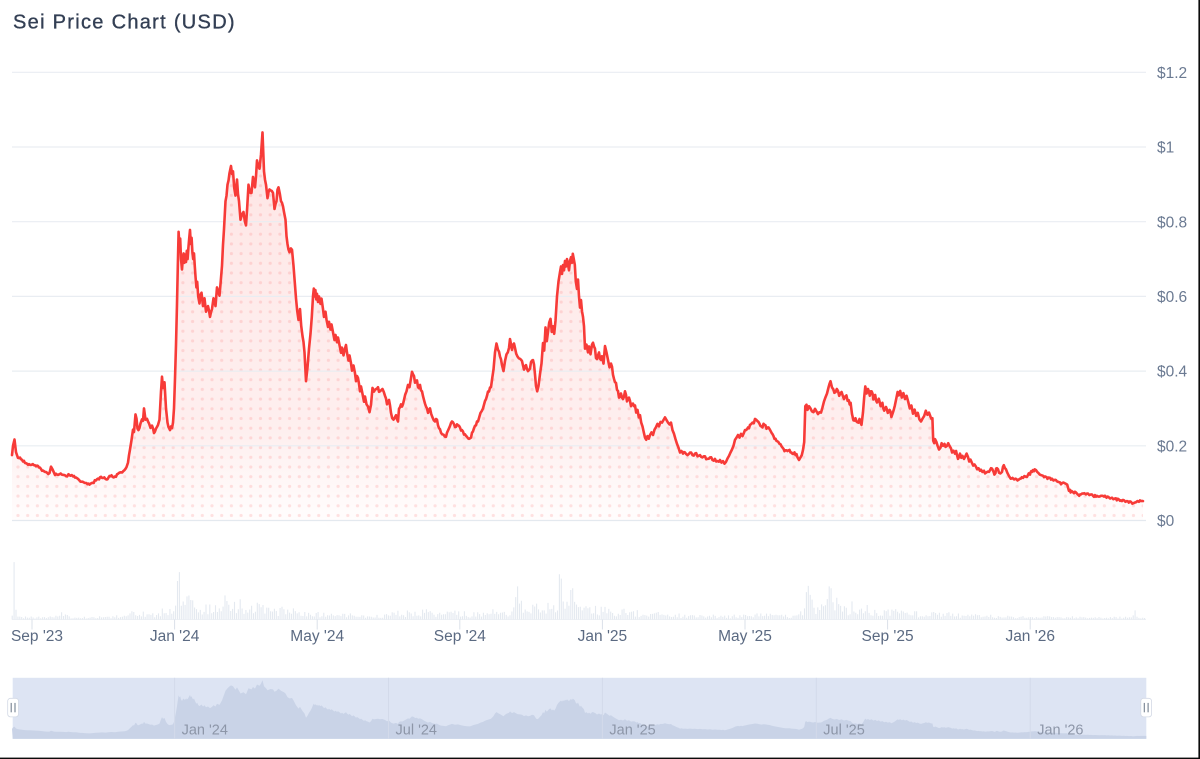 This screenshot has height=759, width=1200. I want to click on svg-text: $0.4, so click(1172, 372).